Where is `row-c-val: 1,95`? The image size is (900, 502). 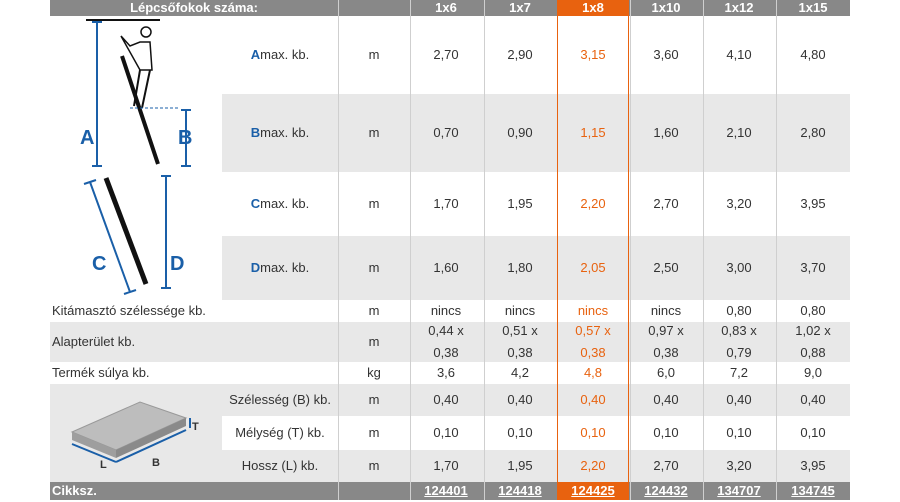
row-c-val: 1,95 is located at coordinates (520, 203).